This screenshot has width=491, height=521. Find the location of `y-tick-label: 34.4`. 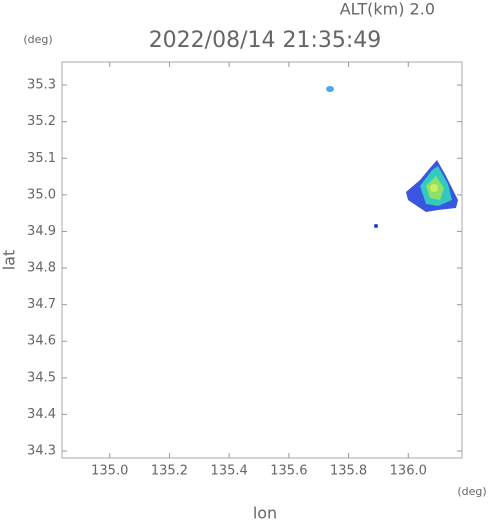

y-tick-label: 34.4 is located at coordinates (41, 414).